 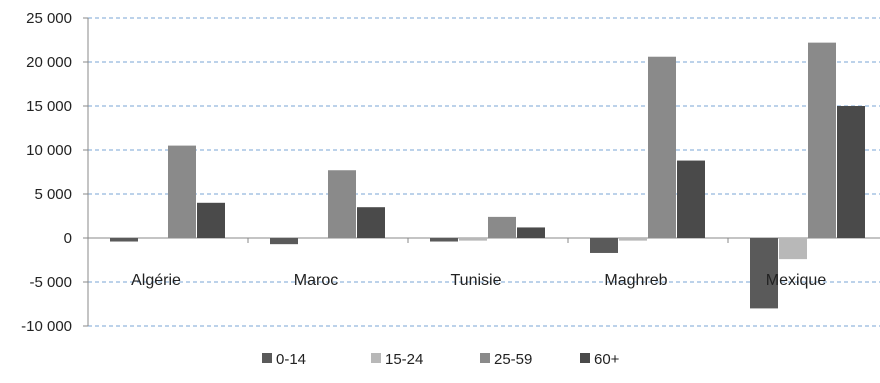 I want to click on y-tick-label: 10 000, so click(x=49, y=150).